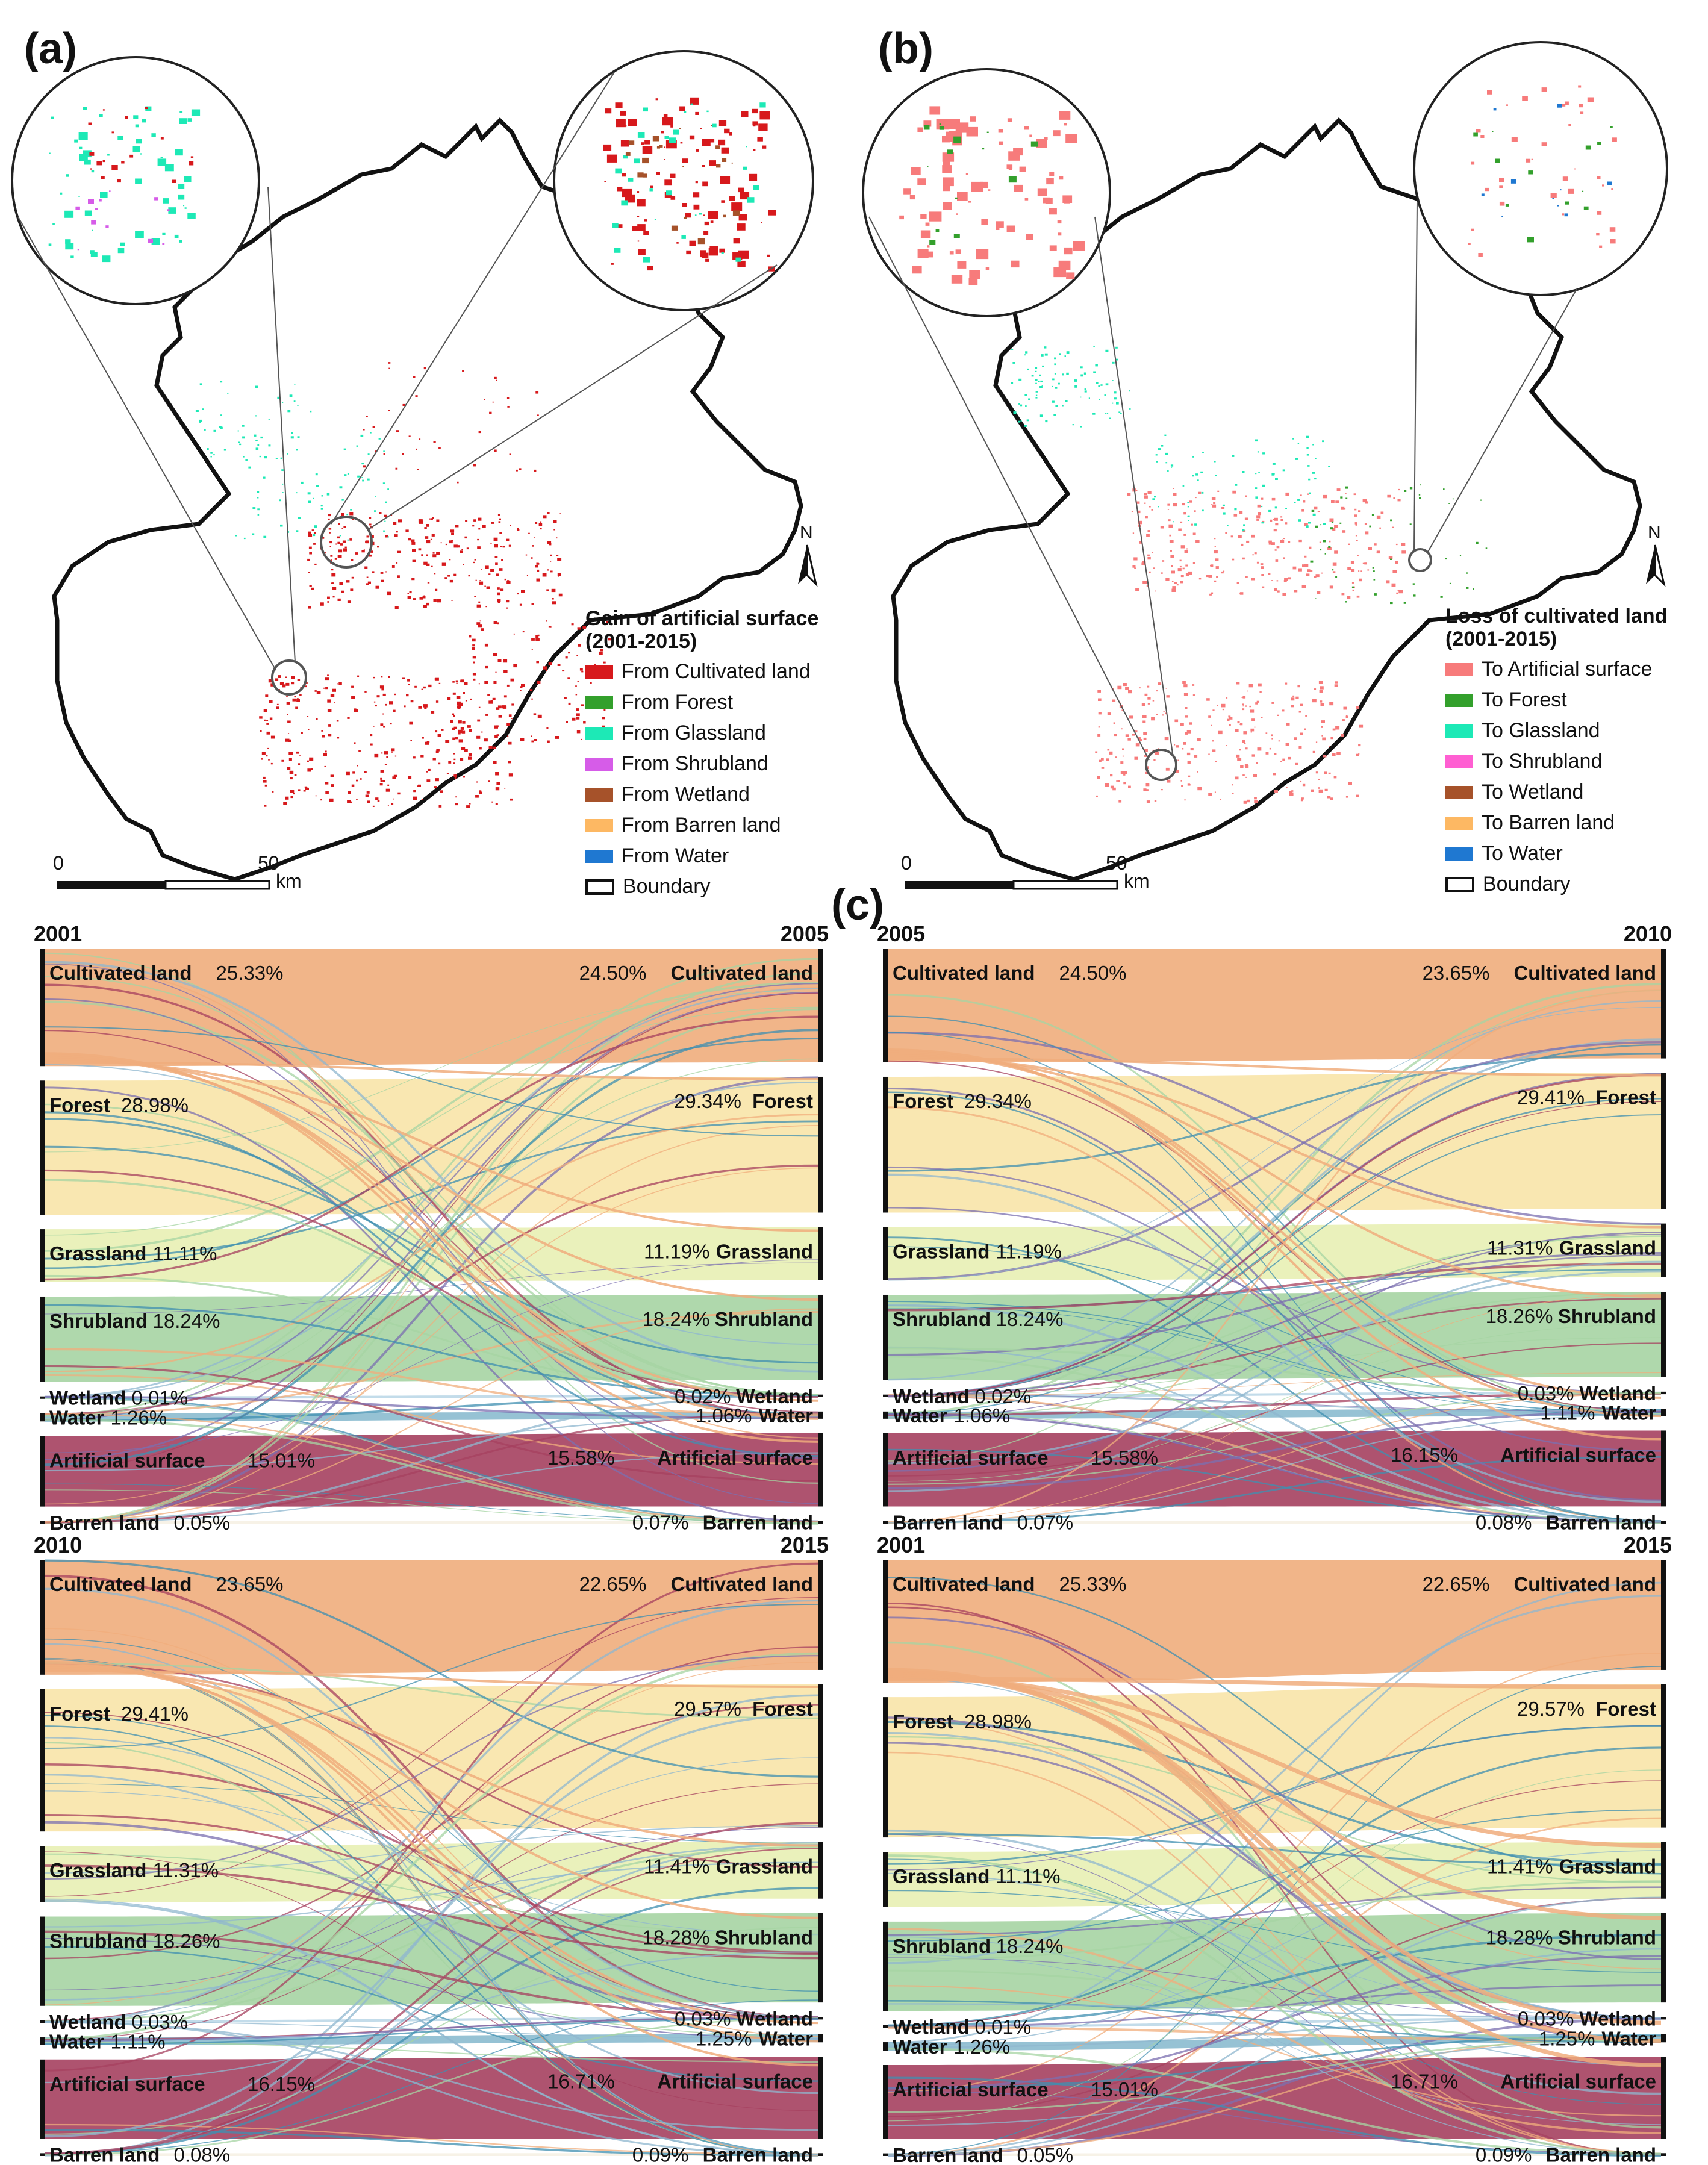  Describe the element at coordinates (660, 2154) in the screenshot. I see `node-pct-right: 0.09%` at that location.